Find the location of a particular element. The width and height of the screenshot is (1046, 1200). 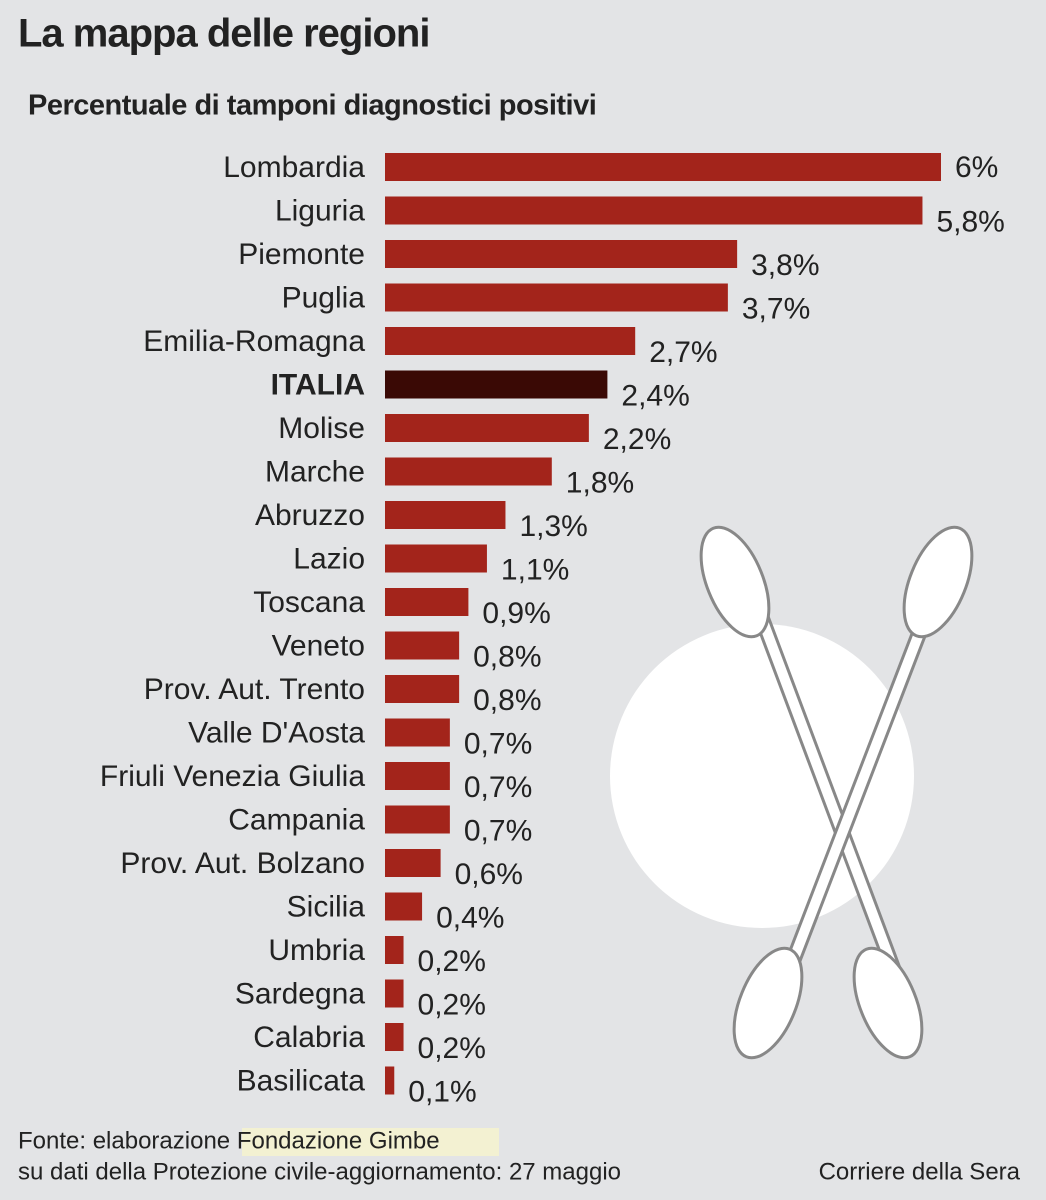

category-label: Marche is located at coordinates (315, 471).